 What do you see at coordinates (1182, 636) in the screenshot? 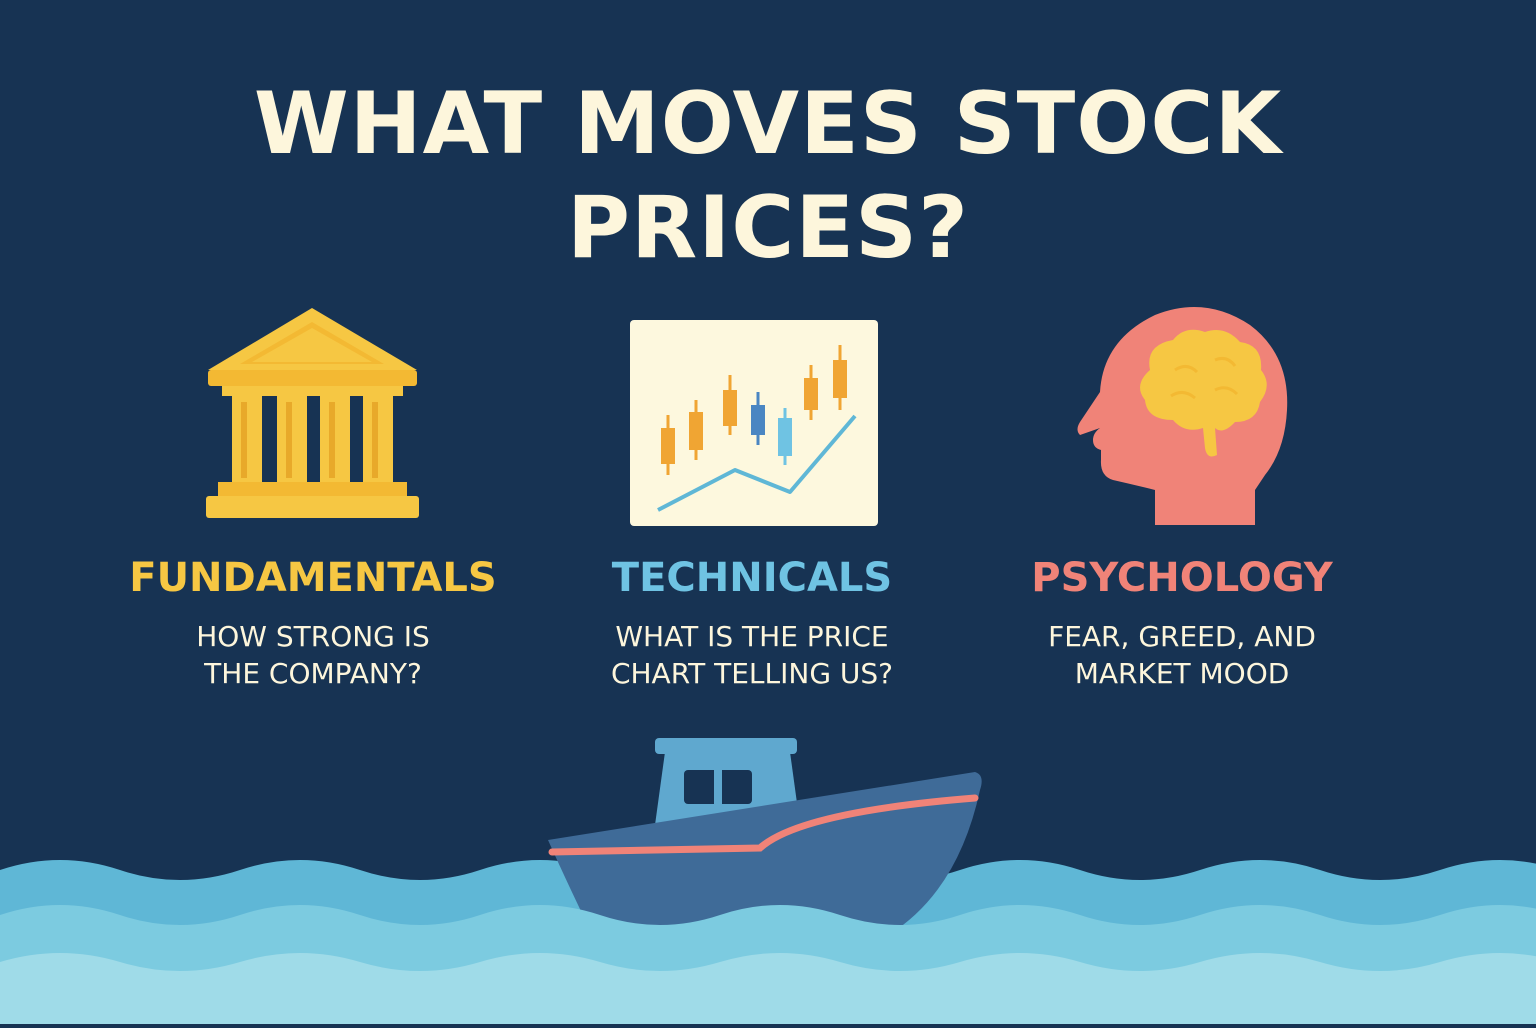
I see `psychology-desc-line-1: FEAR, GREED, AND` at bounding box center [1182, 636].